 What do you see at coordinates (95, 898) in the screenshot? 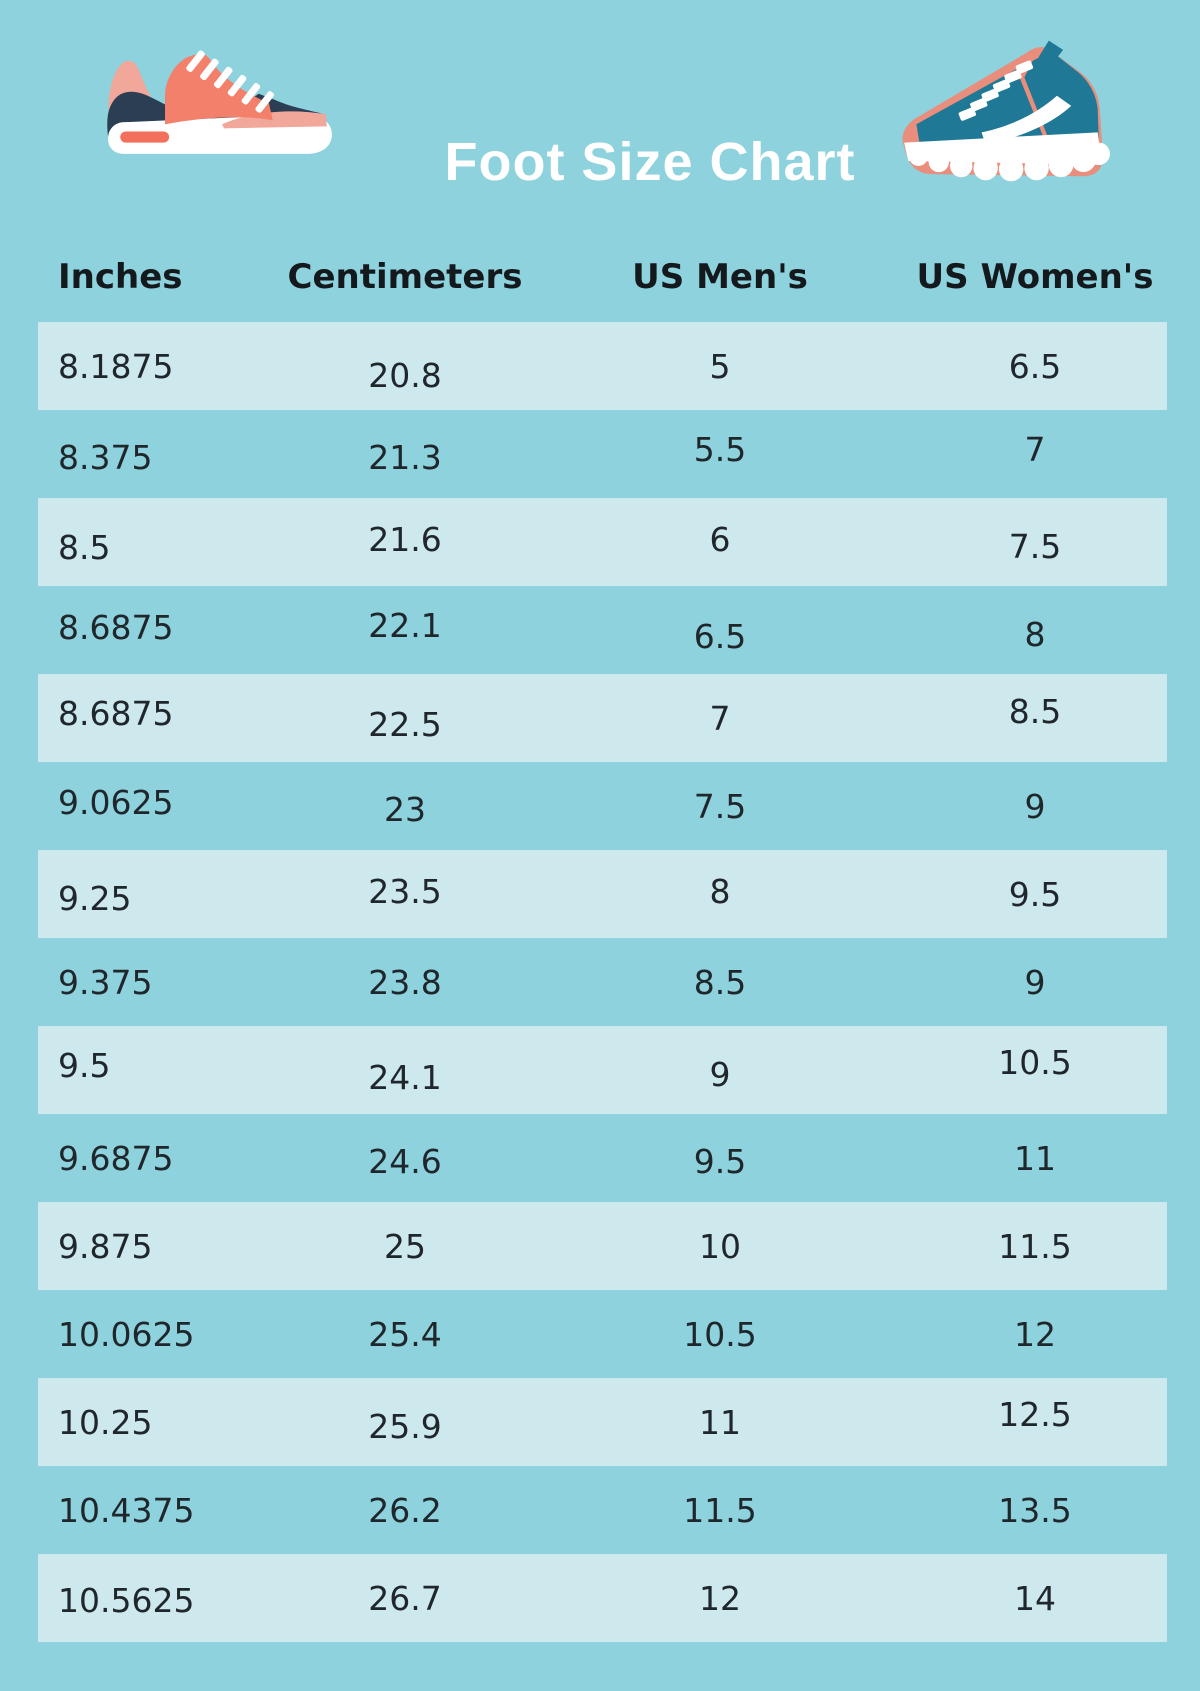
I see `table-cell: 9.25` at bounding box center [95, 898].